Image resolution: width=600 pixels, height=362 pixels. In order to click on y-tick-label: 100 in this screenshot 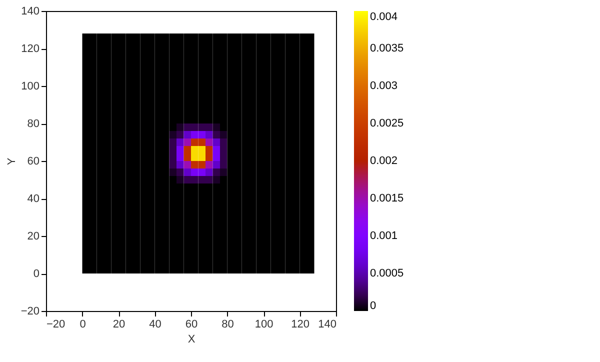, I will do `click(30, 86)`.